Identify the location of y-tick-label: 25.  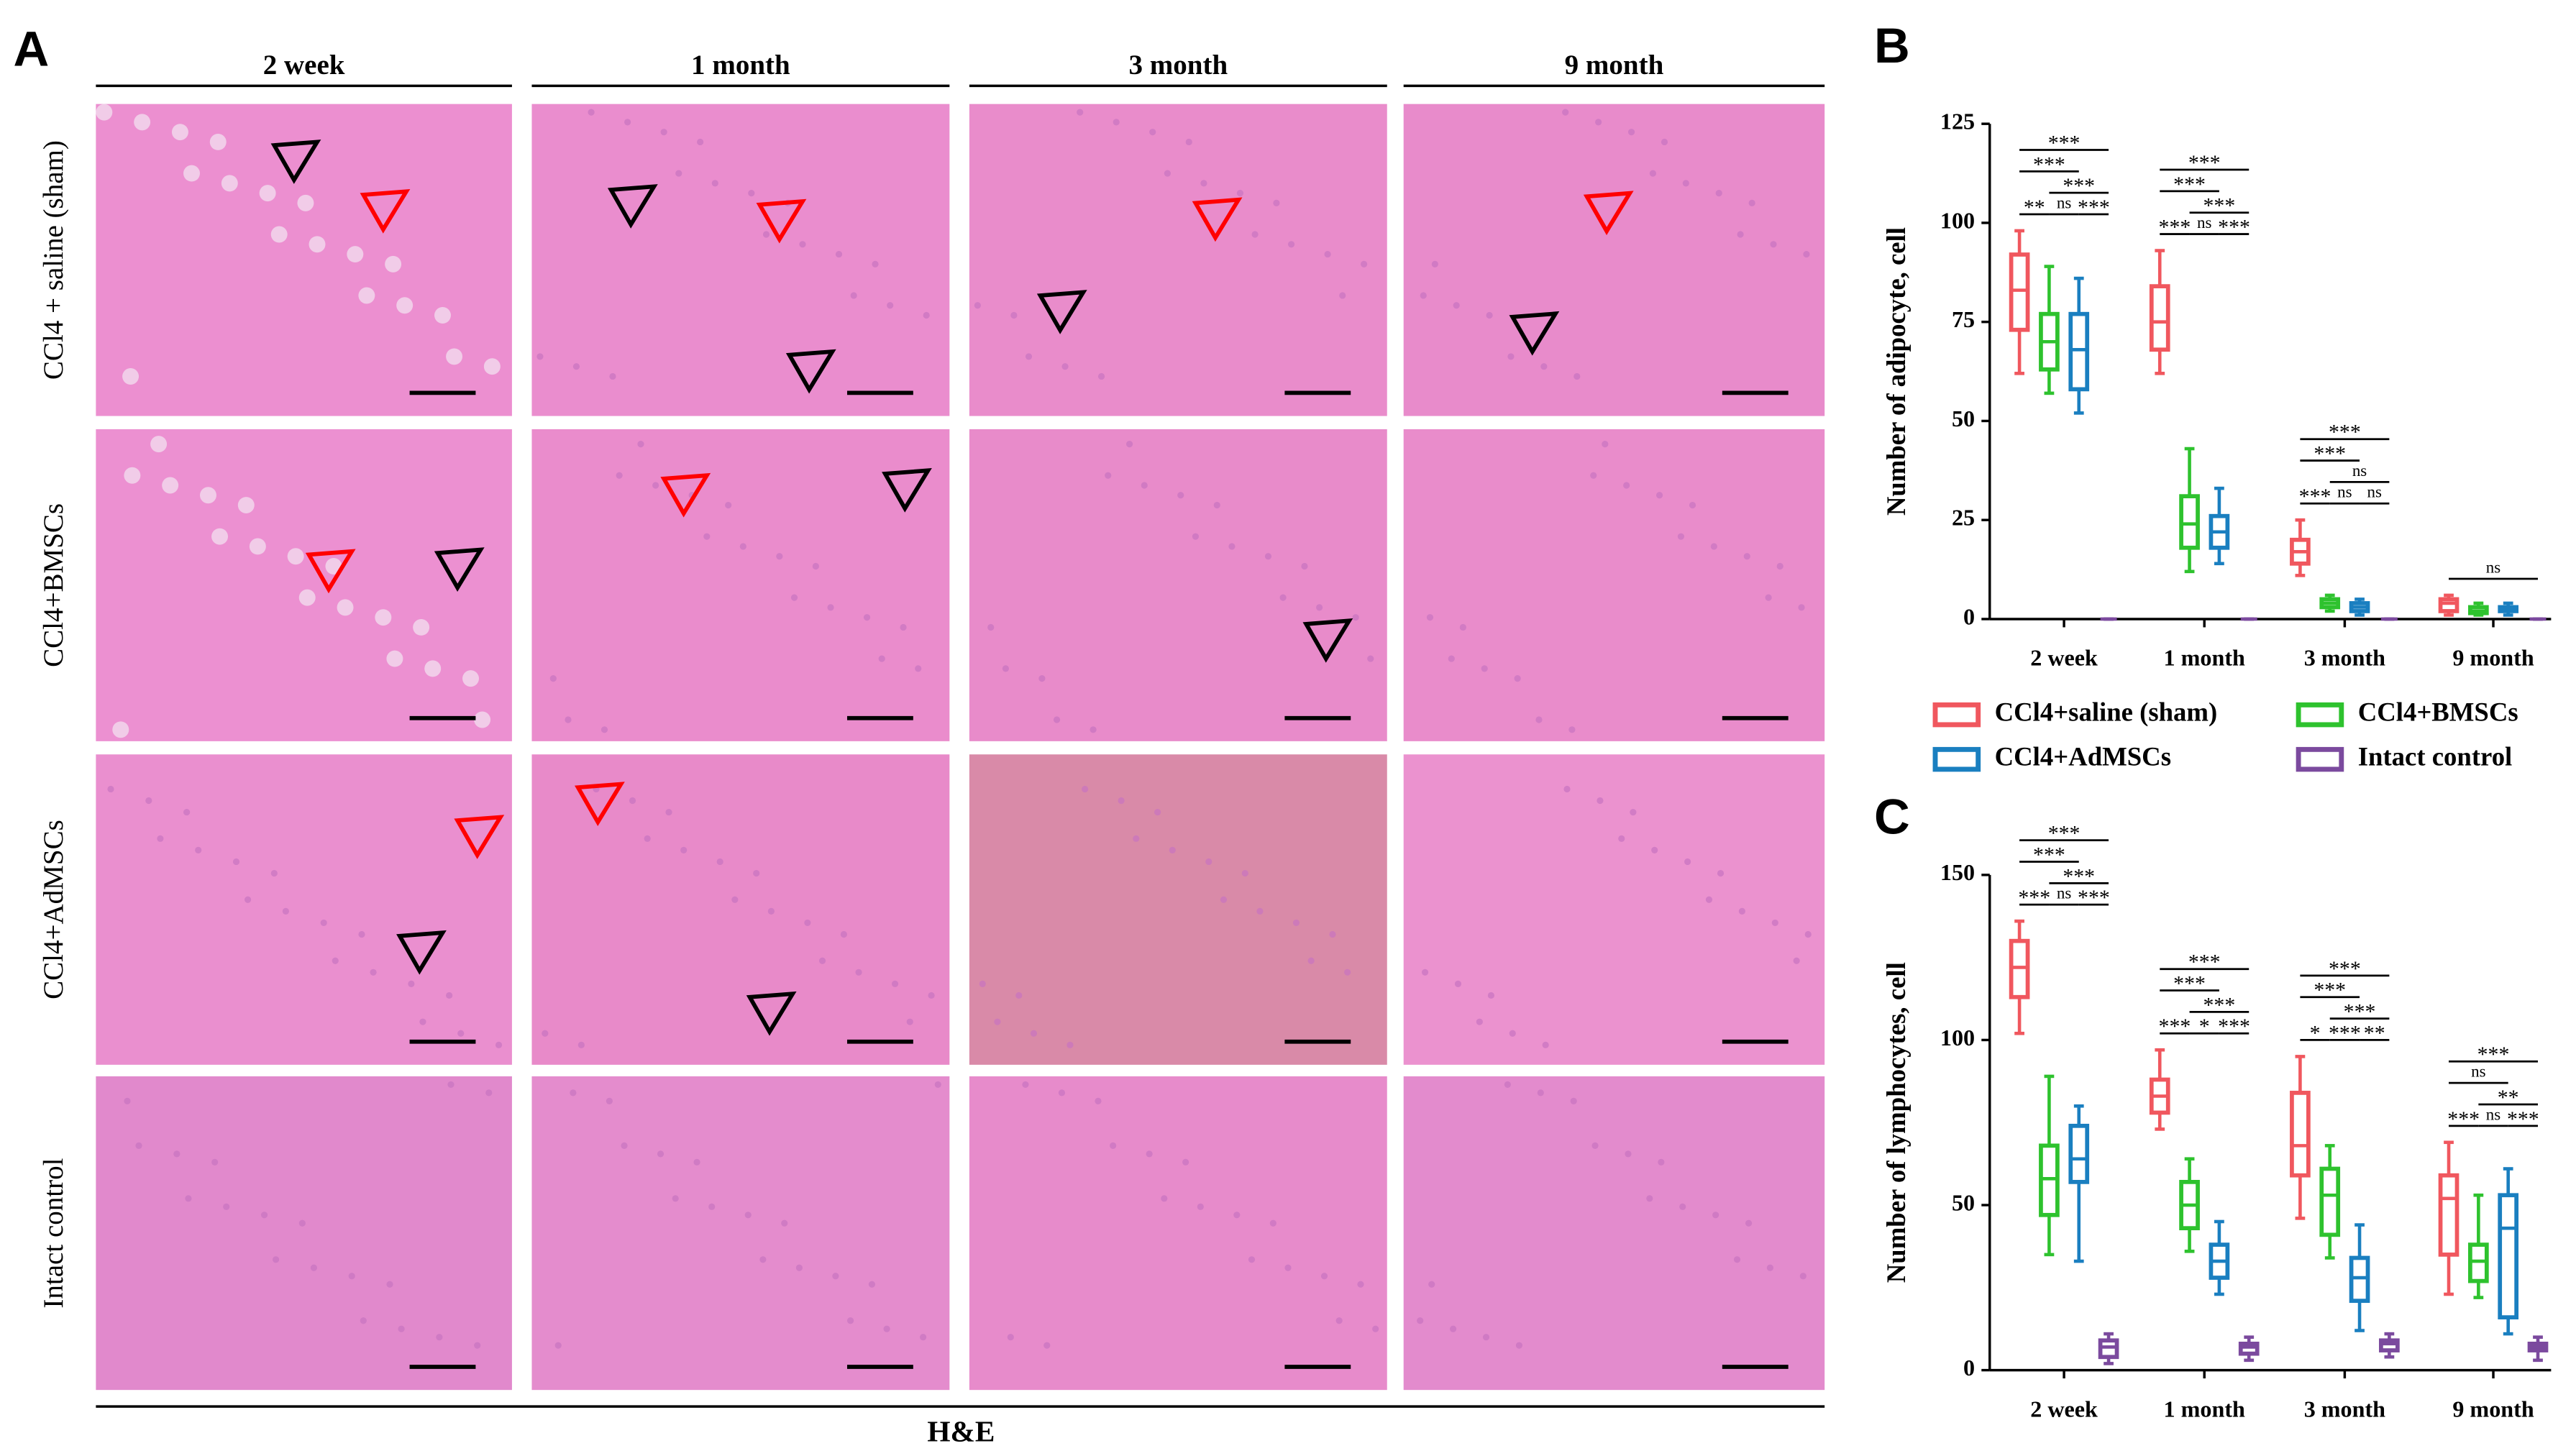
(1963, 518).